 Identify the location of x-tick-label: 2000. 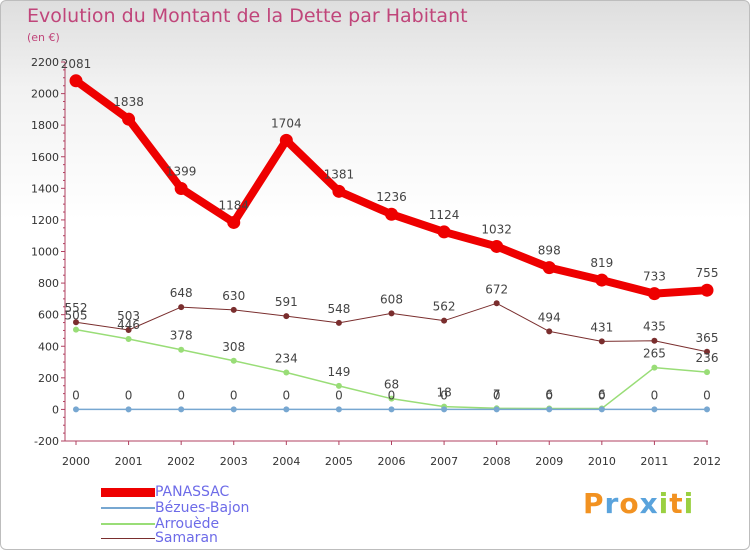
(76, 461).